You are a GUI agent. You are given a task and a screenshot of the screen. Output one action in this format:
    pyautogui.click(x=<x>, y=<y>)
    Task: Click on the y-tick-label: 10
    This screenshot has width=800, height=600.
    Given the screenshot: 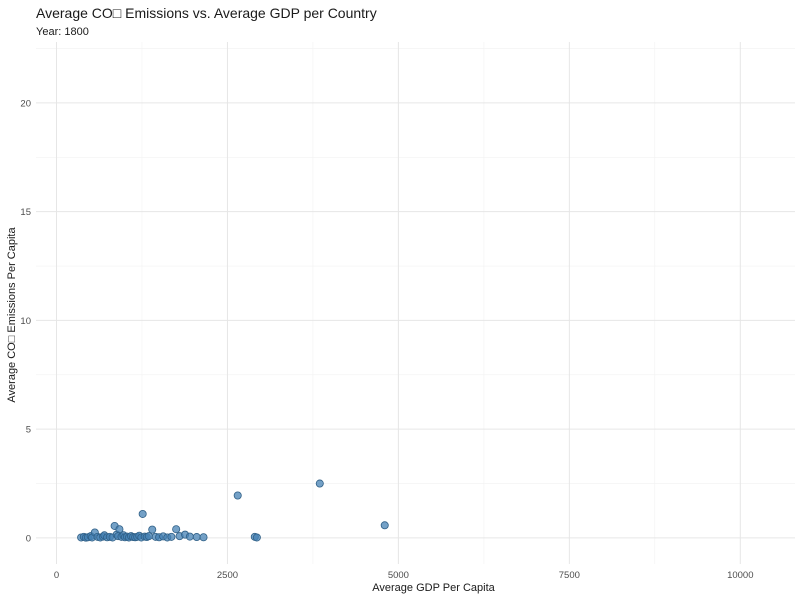 What is the action you would take?
    pyautogui.click(x=25, y=321)
    